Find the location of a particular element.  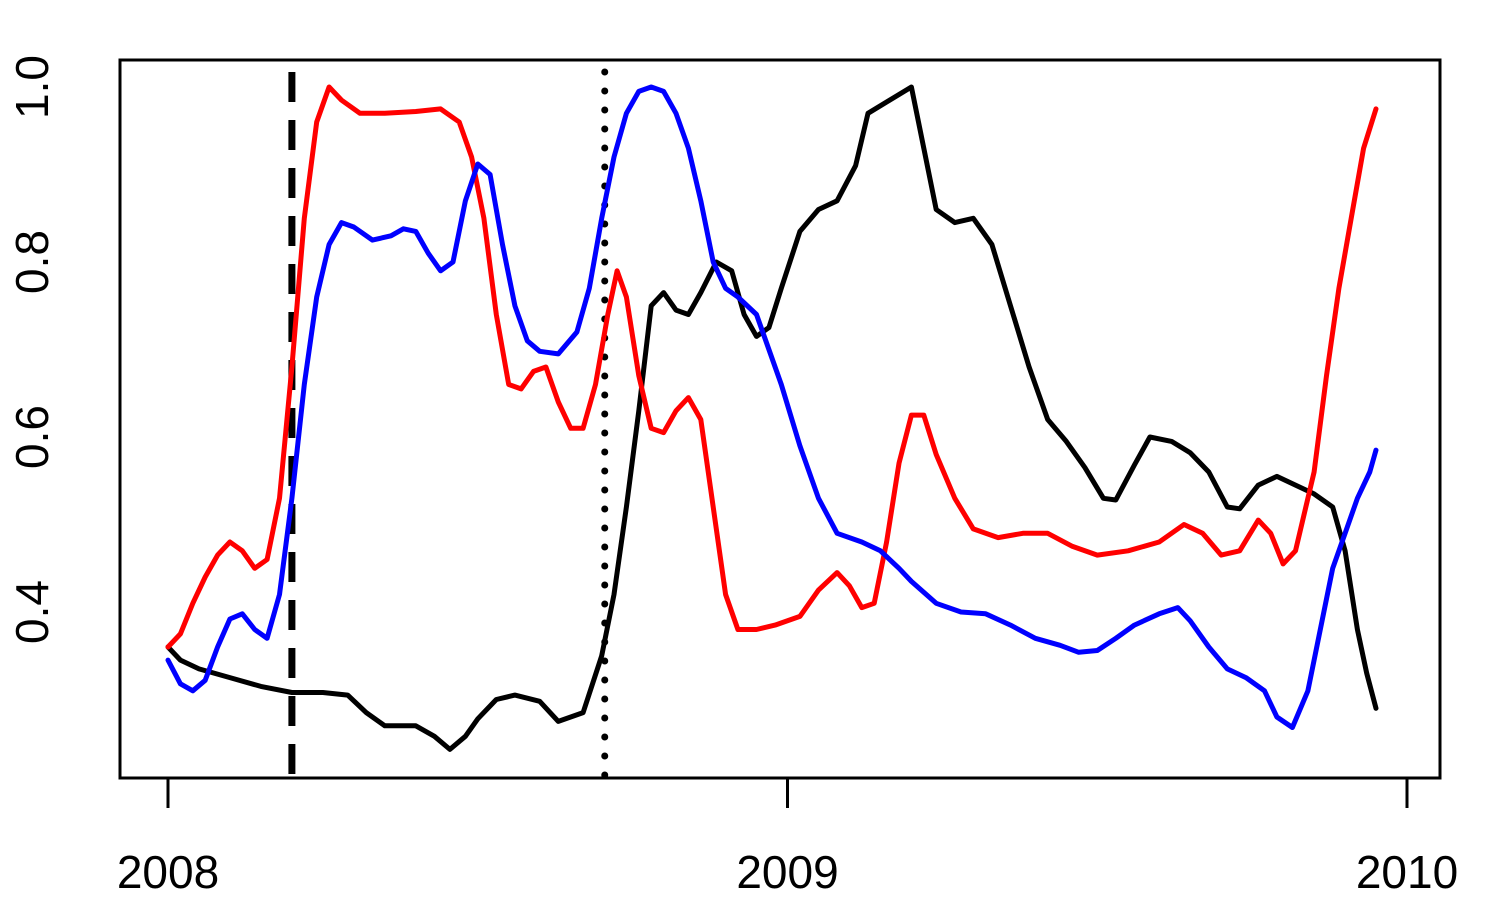

x-tick-label: 2008 is located at coordinates (168, 872).